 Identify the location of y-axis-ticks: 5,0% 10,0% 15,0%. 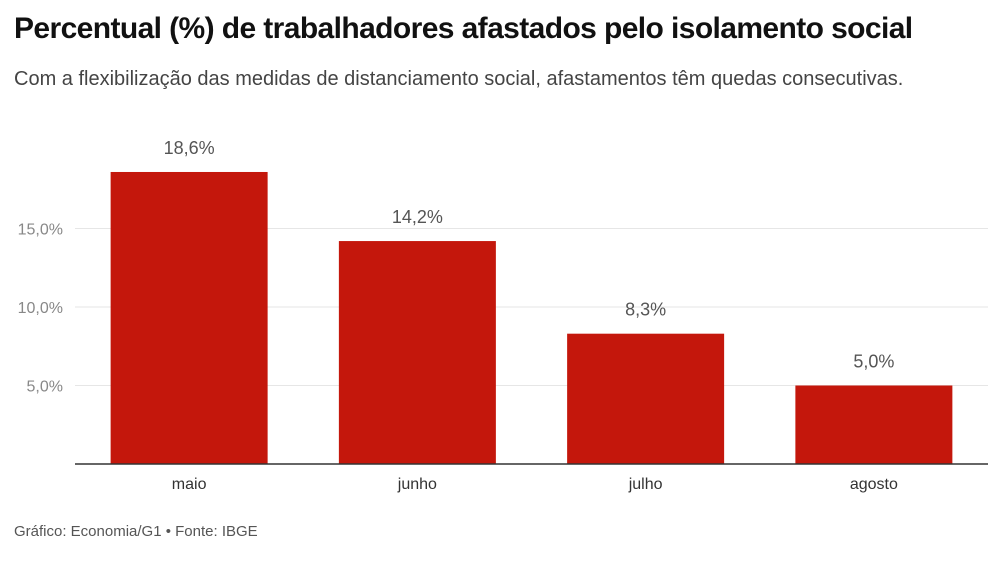
(40, 309).